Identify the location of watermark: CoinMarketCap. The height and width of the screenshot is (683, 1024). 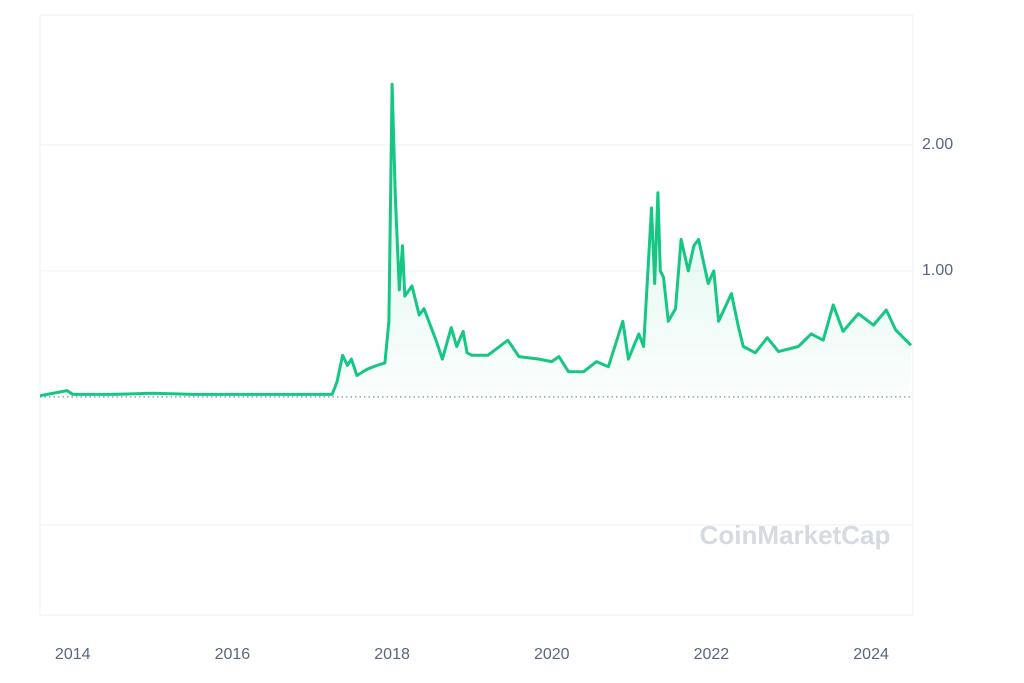
(795, 535).